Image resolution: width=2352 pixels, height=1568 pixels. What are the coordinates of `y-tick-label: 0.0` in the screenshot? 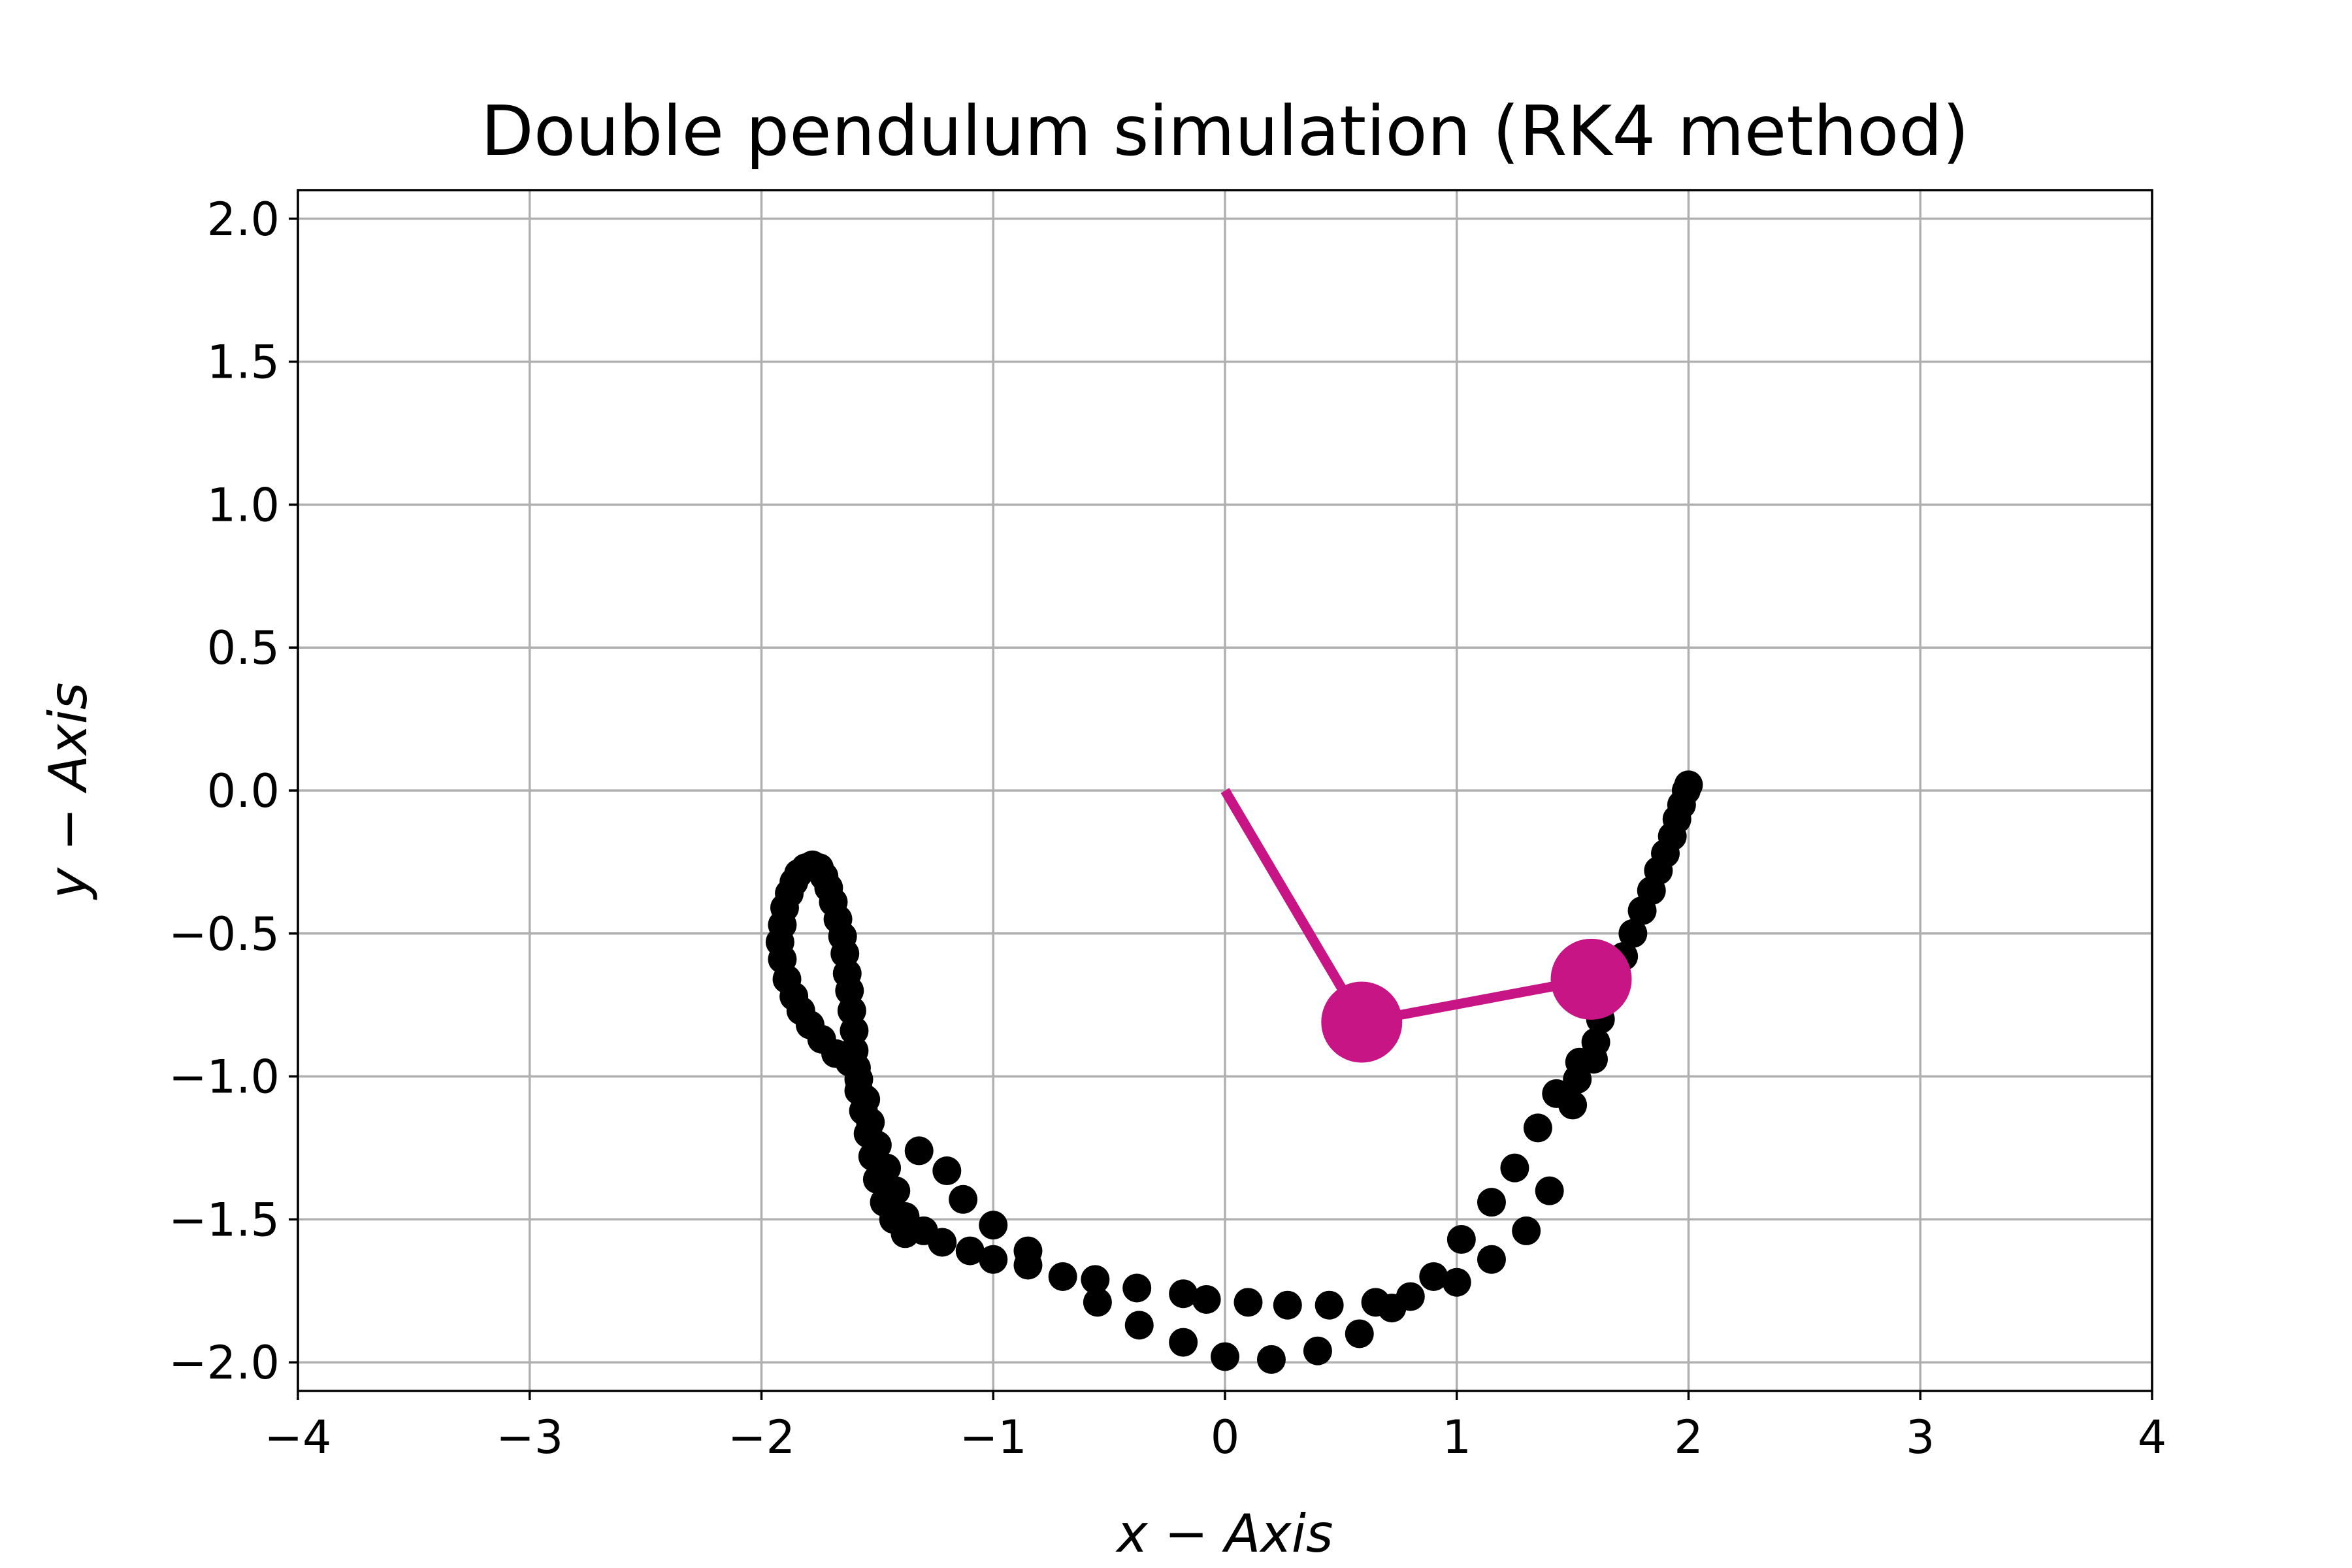 It's located at (243, 791).